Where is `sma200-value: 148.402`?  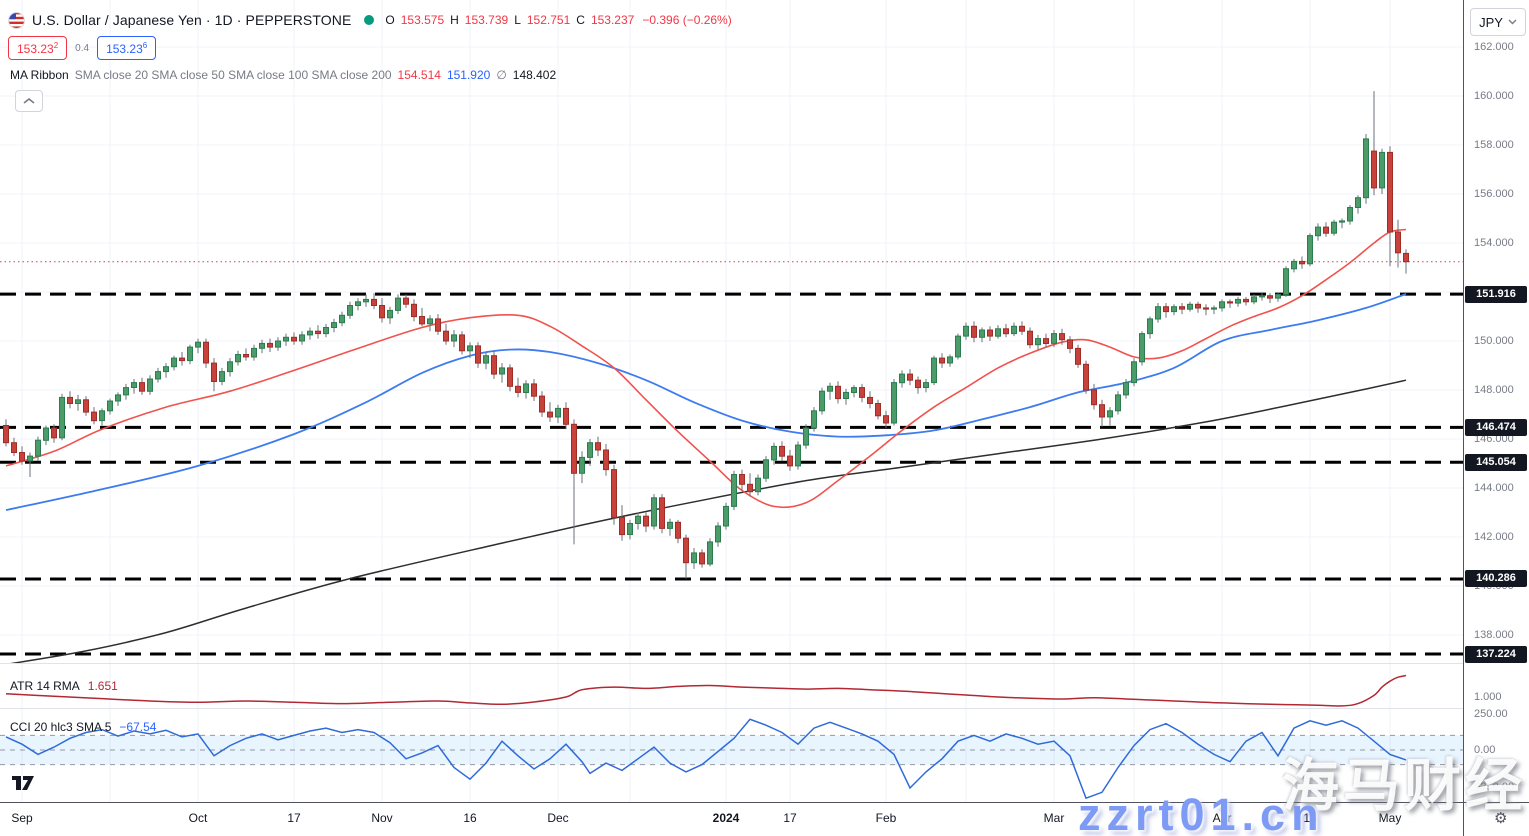 sma200-value: 148.402 is located at coordinates (534, 75).